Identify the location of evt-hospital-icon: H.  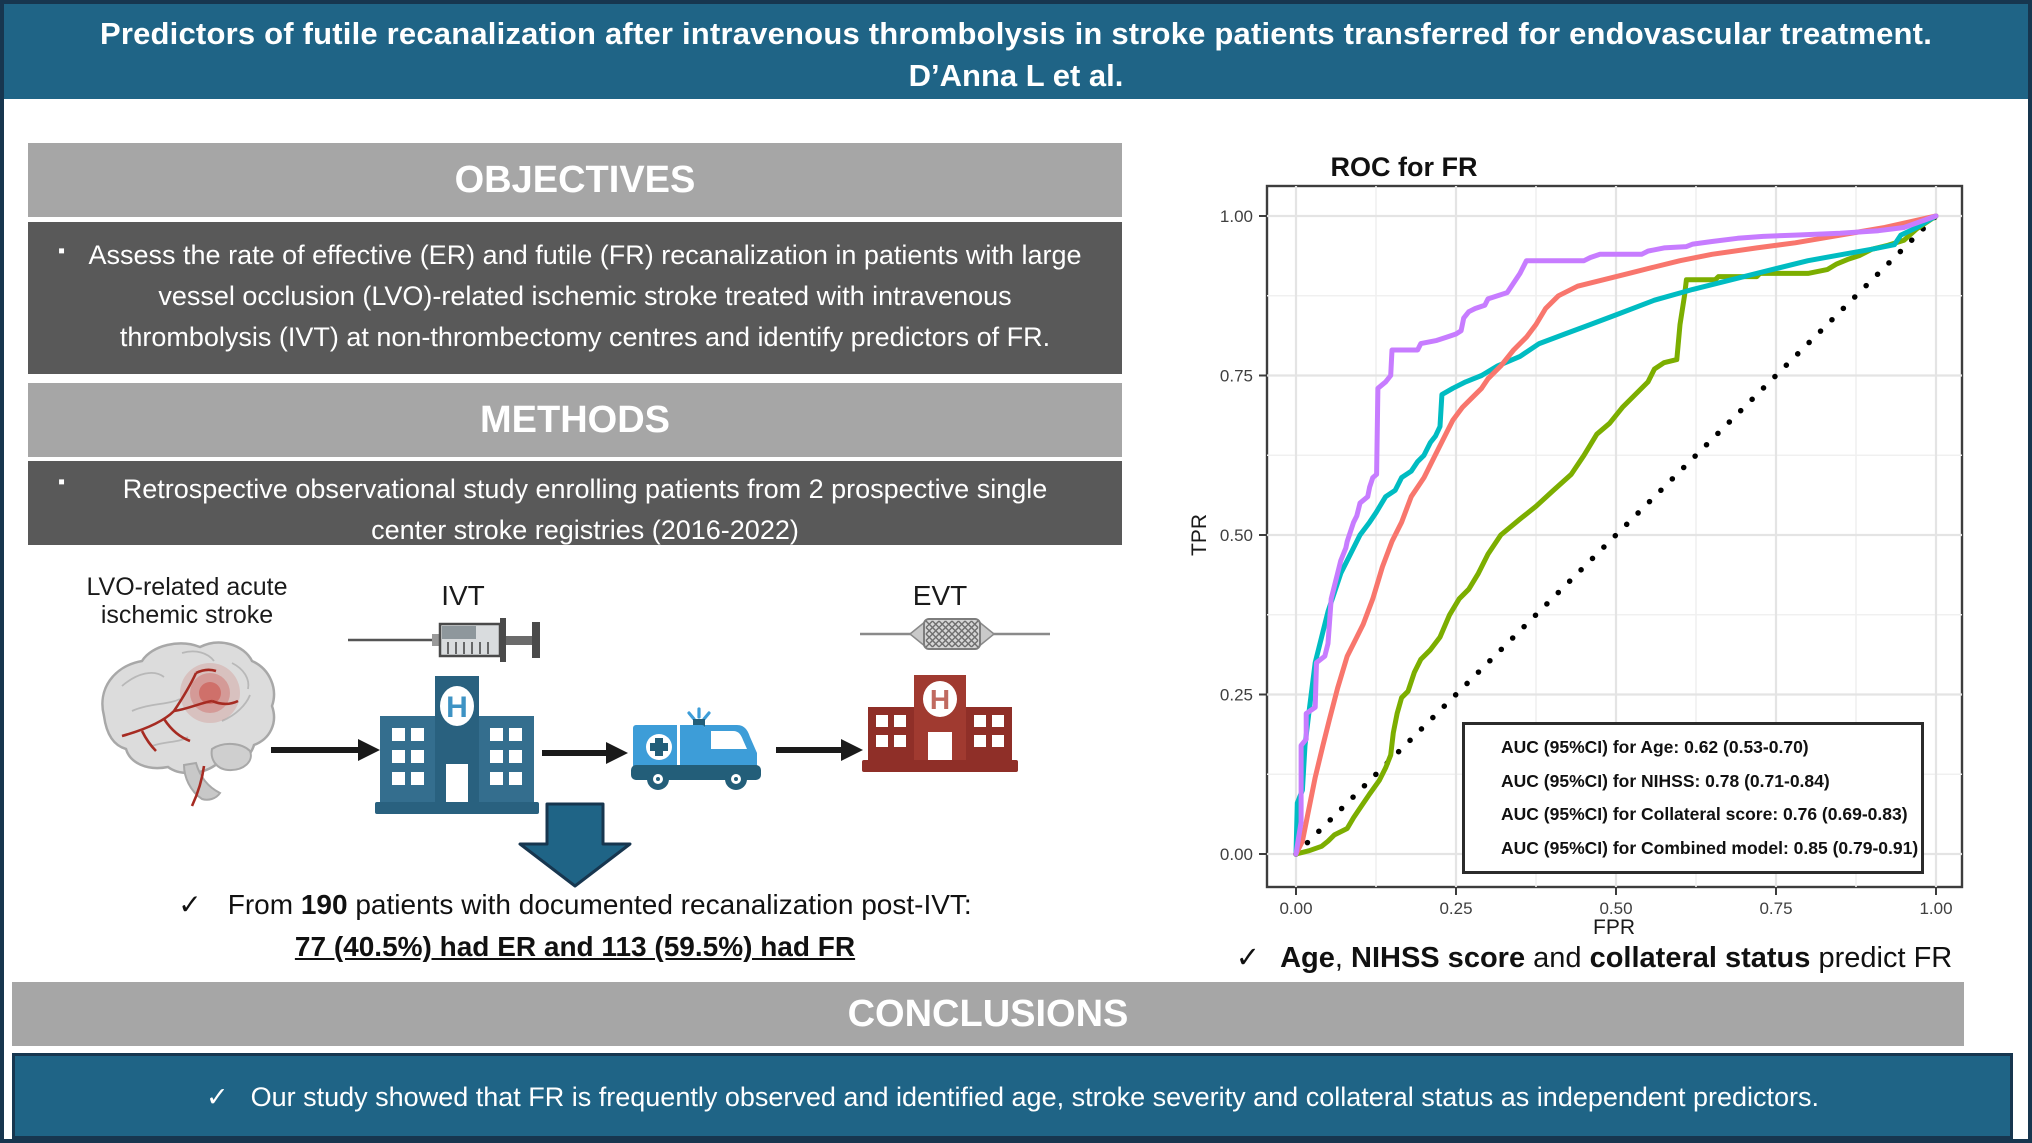
(940, 723).